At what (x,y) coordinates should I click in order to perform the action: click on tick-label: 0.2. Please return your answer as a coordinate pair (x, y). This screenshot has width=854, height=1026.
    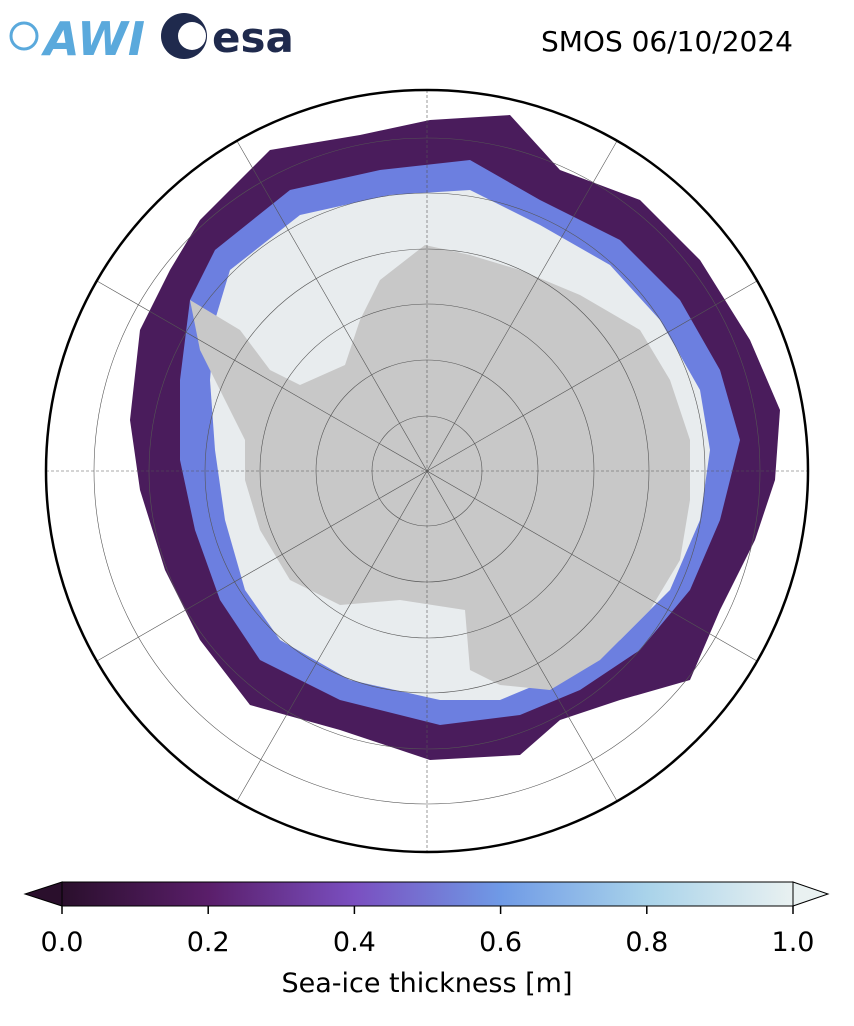
    Looking at the image, I should click on (208, 942).